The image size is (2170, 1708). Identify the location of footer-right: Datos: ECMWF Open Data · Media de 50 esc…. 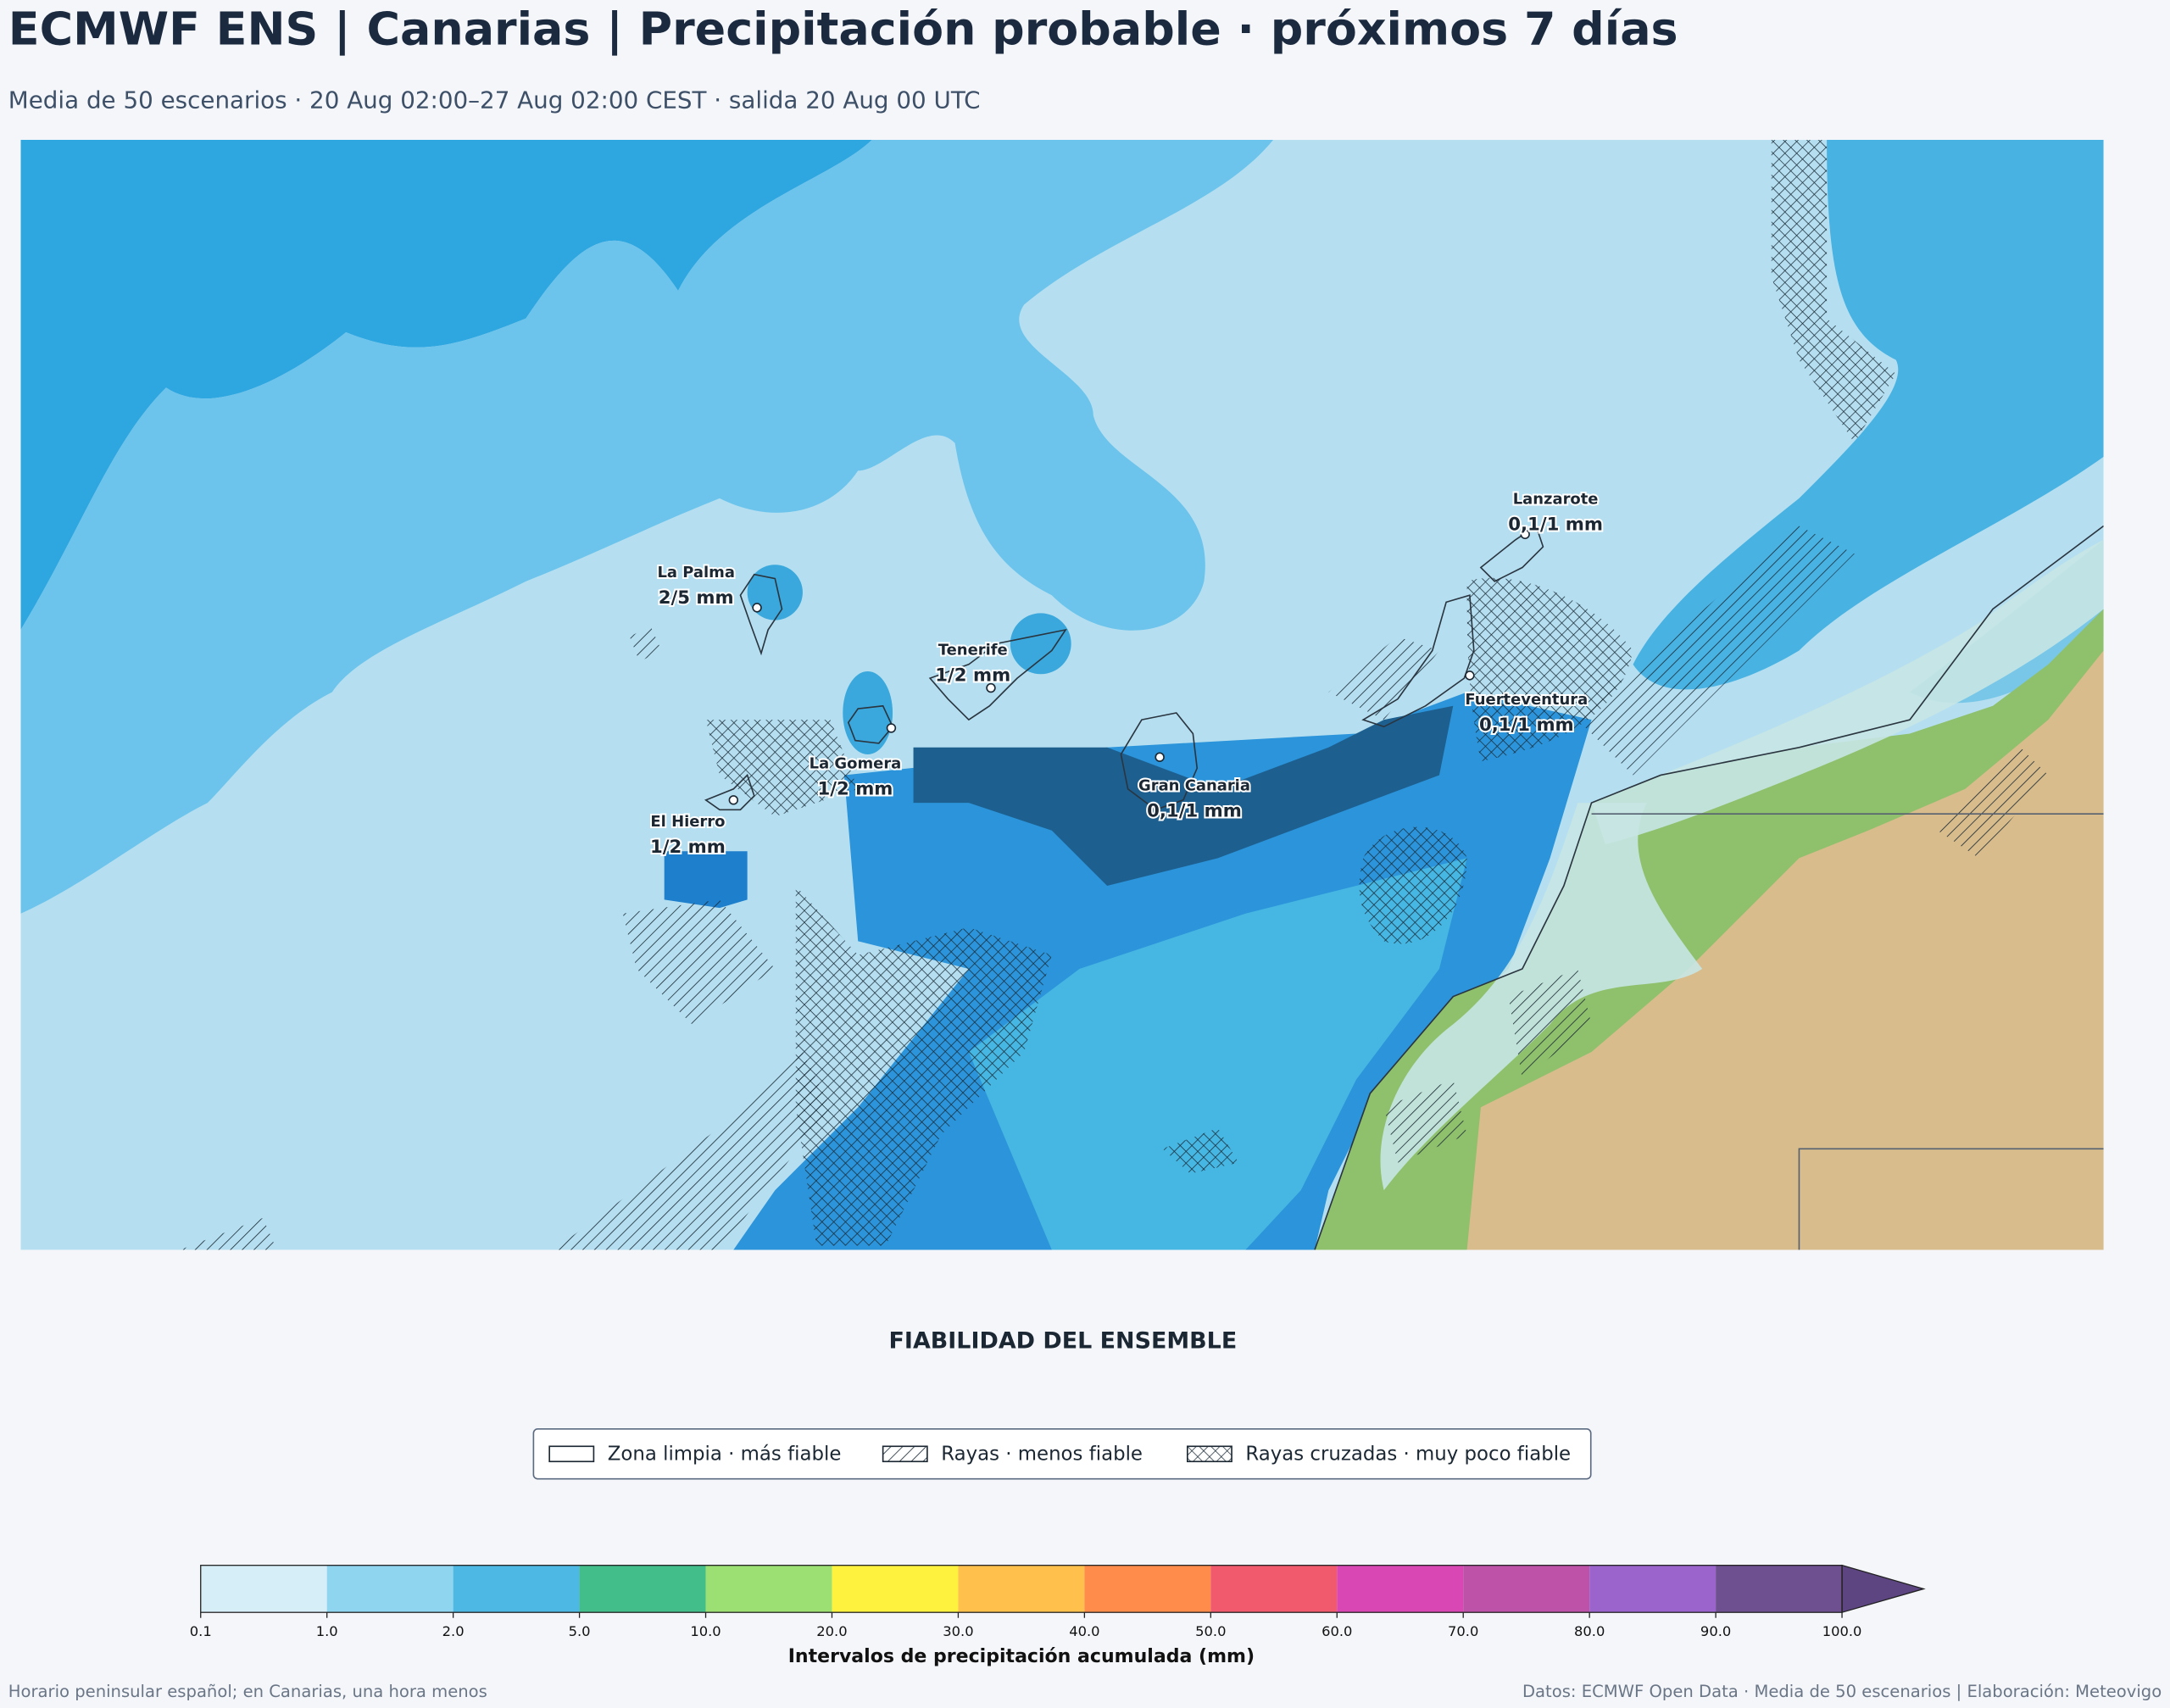
(1842, 1691).